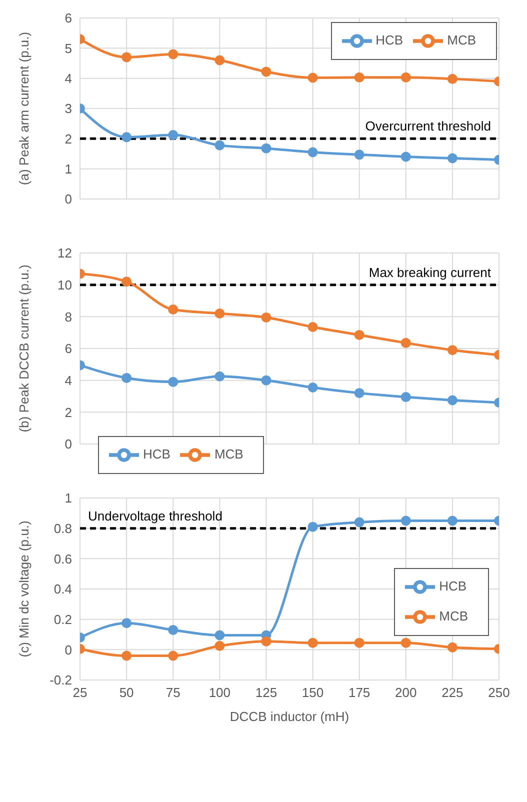  I want to click on x-axis-title: DCCB inductor (mH), so click(290, 716).